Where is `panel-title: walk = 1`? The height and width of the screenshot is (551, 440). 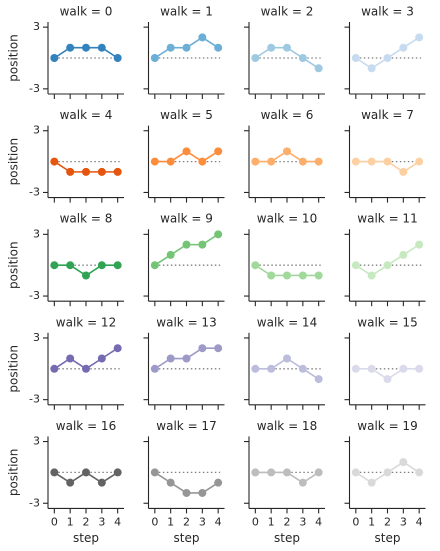
panel-title: walk = 1 is located at coordinates (186, 12).